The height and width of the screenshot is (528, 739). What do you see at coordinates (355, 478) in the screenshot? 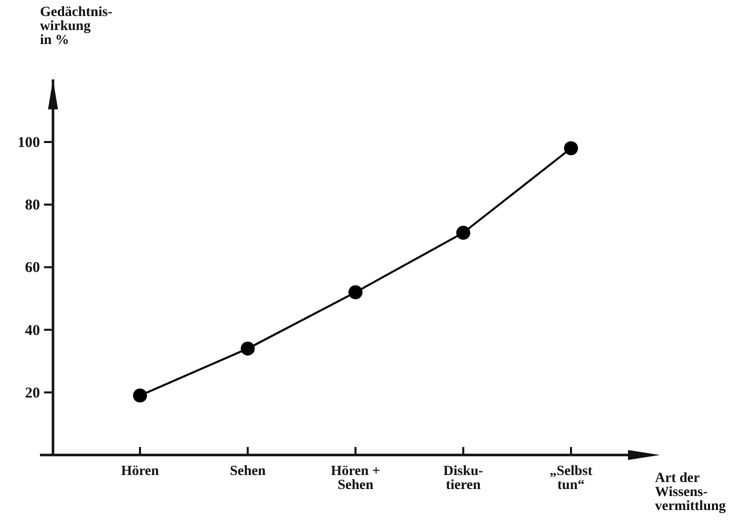
I see `x-tick-label: Hören + Sehen` at bounding box center [355, 478].